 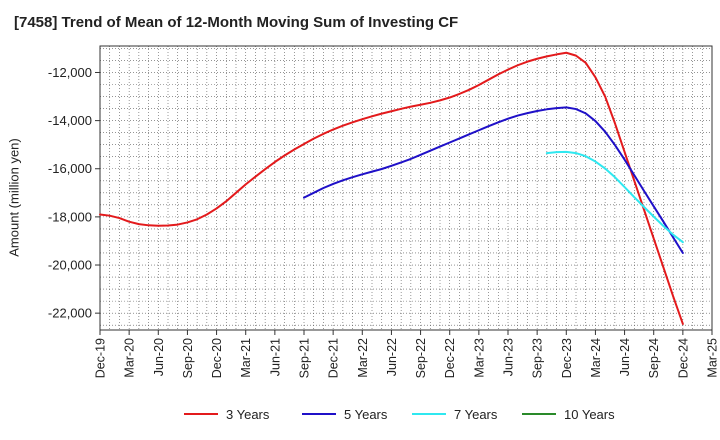 I want to click on x-tick-label: Mar-23, so click(x=479, y=358).